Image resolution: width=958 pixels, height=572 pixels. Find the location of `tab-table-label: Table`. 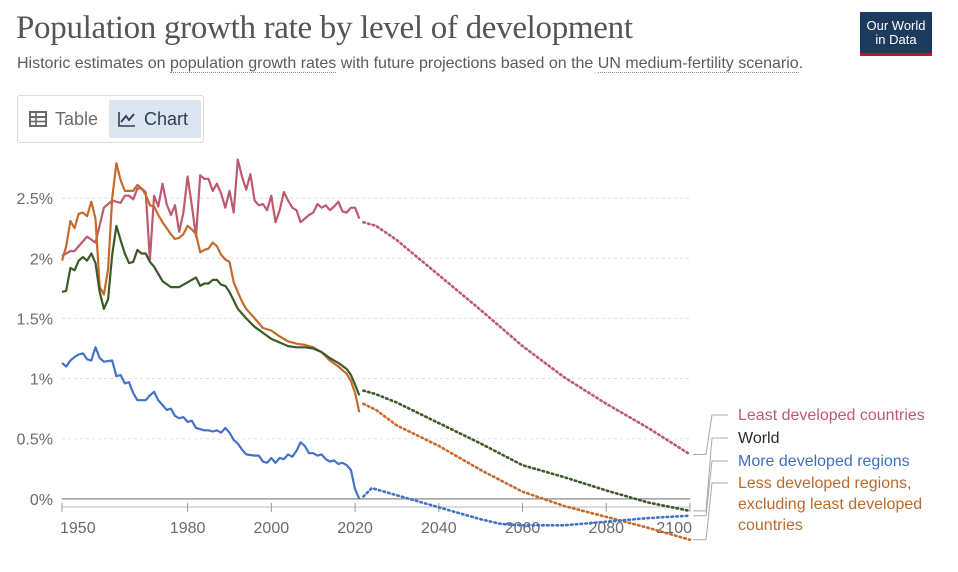

tab-table-label: Table is located at coordinates (77, 118).